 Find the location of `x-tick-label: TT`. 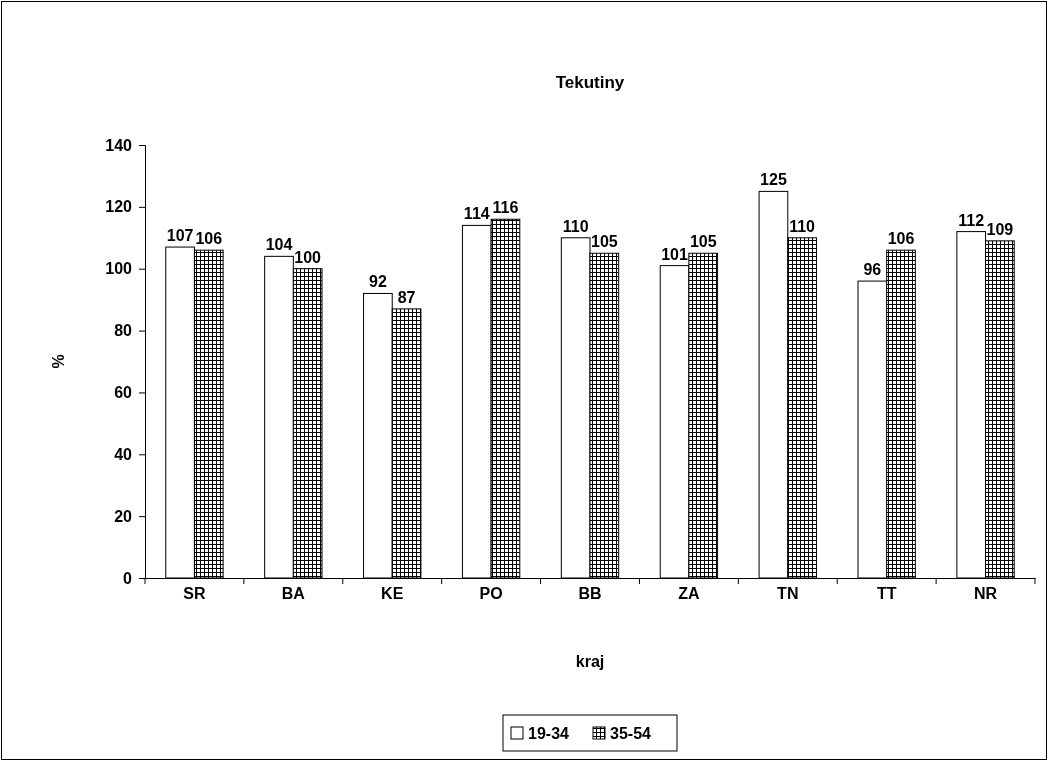

x-tick-label: TT is located at coordinates (886, 593).